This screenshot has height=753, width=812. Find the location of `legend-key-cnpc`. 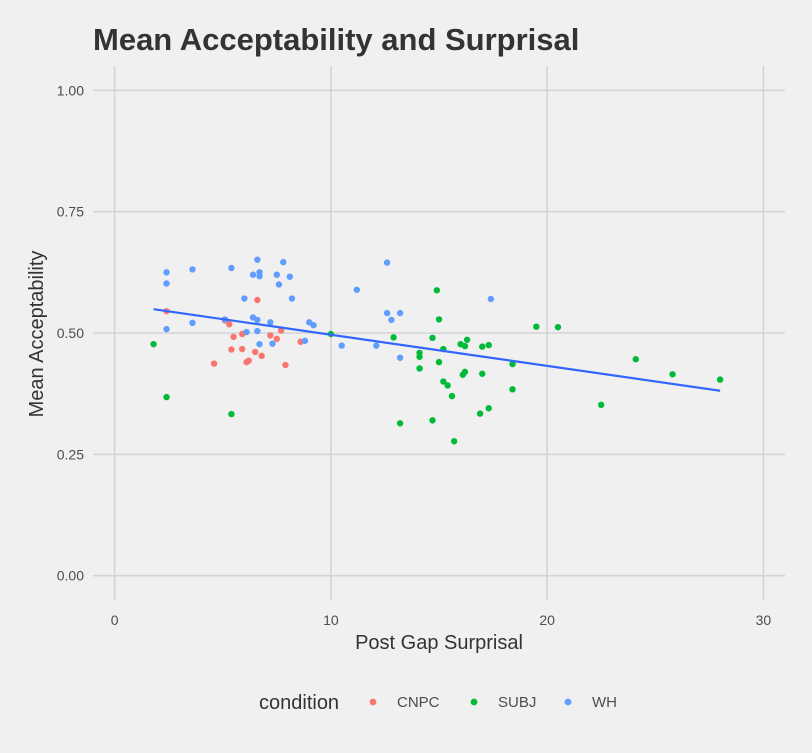

legend-key-cnpc is located at coordinates (373, 702).